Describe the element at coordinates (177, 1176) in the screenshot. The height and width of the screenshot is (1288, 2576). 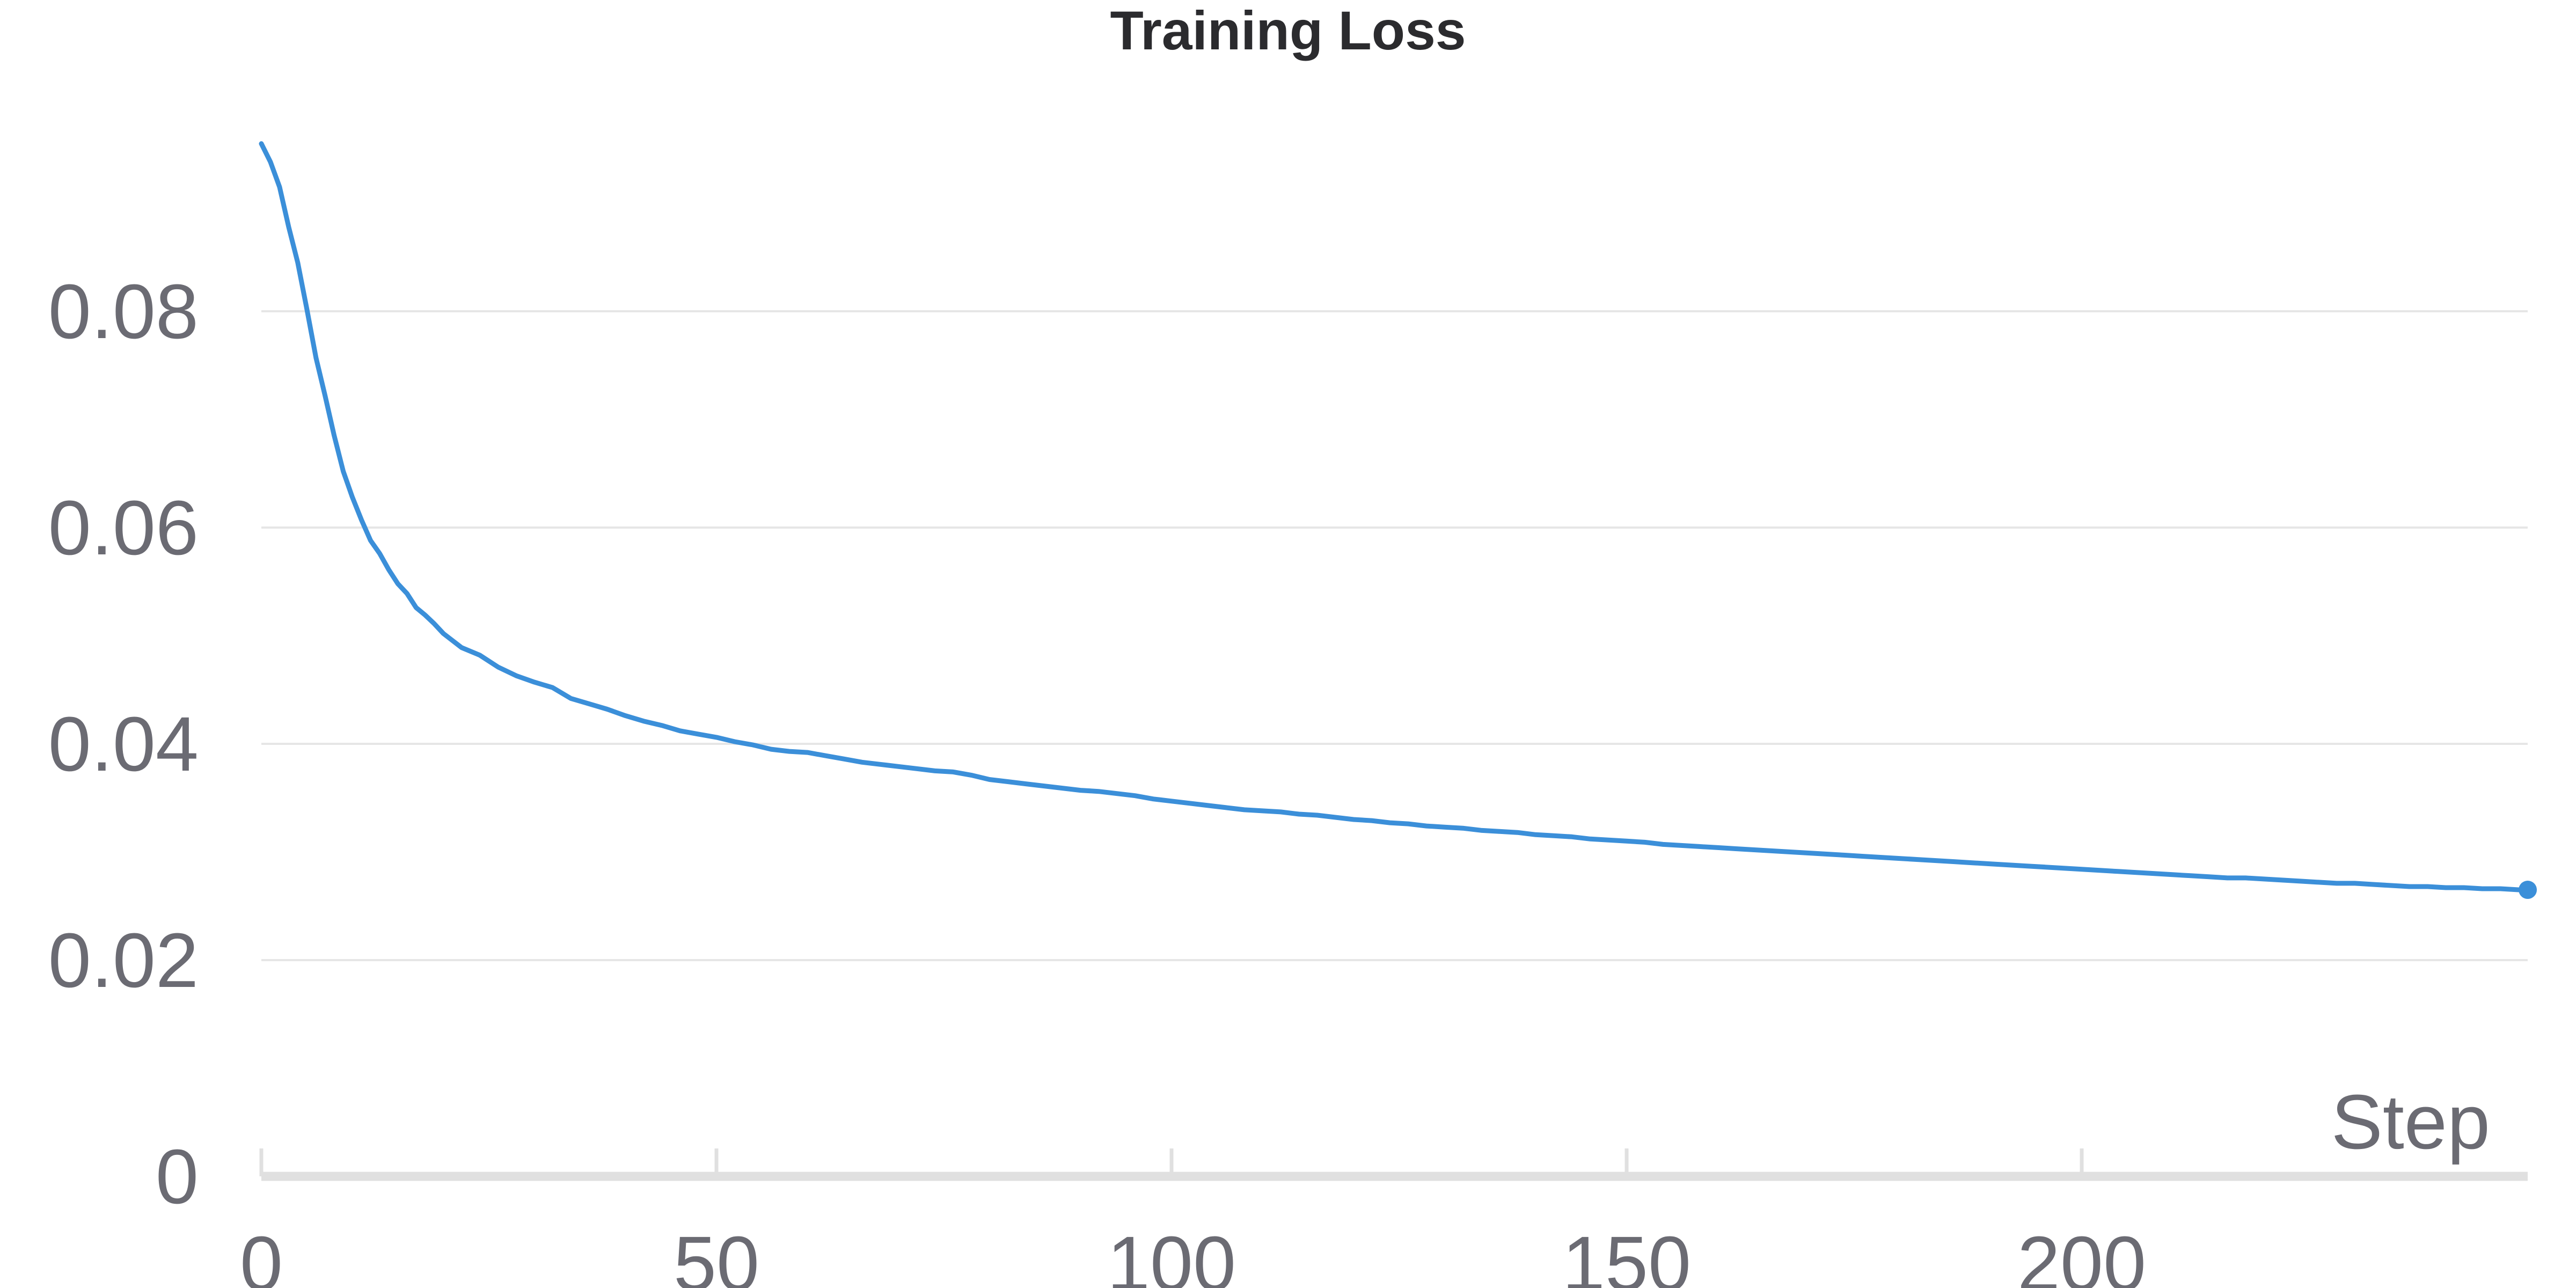
I see `y-tick-label: 0` at that location.